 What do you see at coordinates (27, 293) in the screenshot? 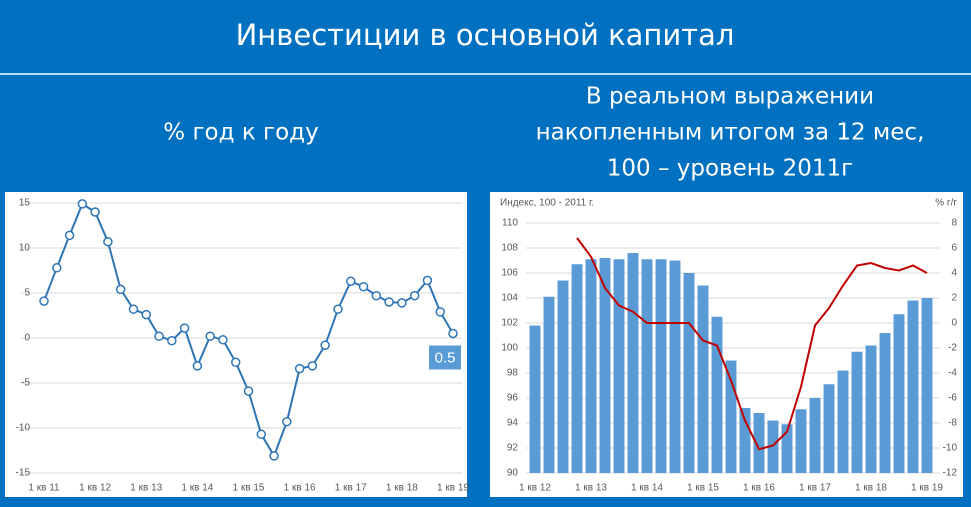
I see `y-tick-label: 5` at bounding box center [27, 293].